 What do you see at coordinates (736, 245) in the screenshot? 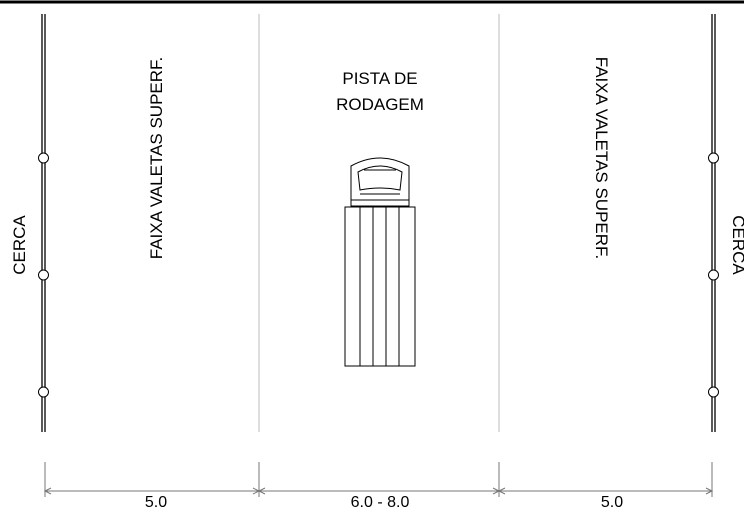
I see `cerca-right-label: CERCA` at bounding box center [736, 245].